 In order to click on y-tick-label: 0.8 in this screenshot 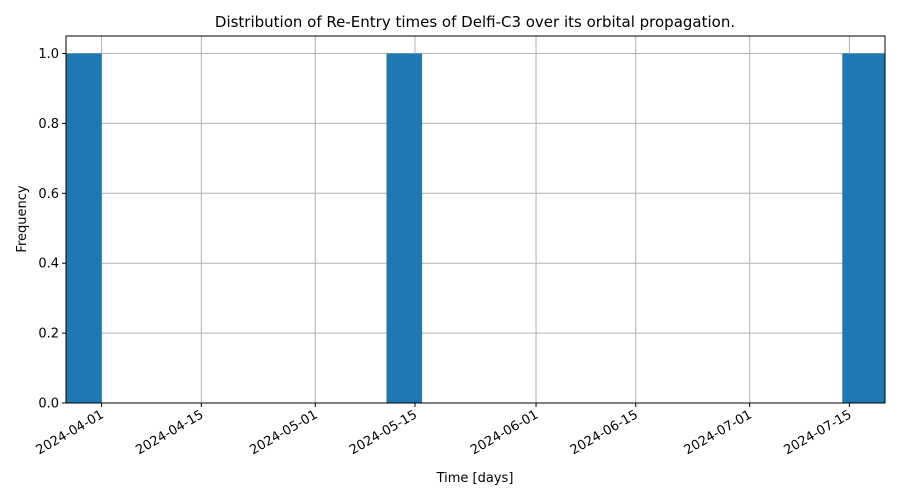, I will do `click(48, 124)`.